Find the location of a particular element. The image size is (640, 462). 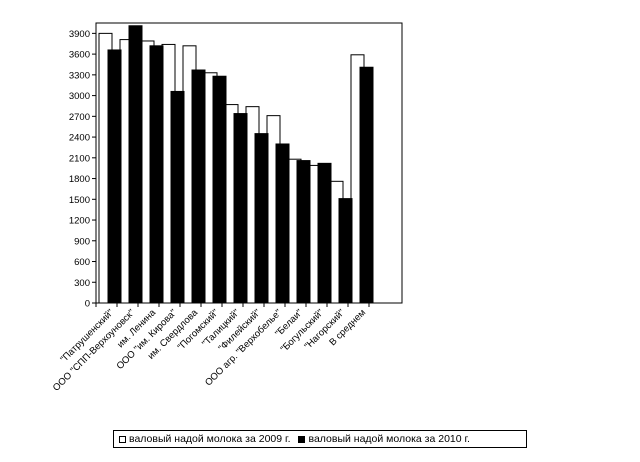

y-tick-label-9: 2700 is located at coordinates (79, 117).